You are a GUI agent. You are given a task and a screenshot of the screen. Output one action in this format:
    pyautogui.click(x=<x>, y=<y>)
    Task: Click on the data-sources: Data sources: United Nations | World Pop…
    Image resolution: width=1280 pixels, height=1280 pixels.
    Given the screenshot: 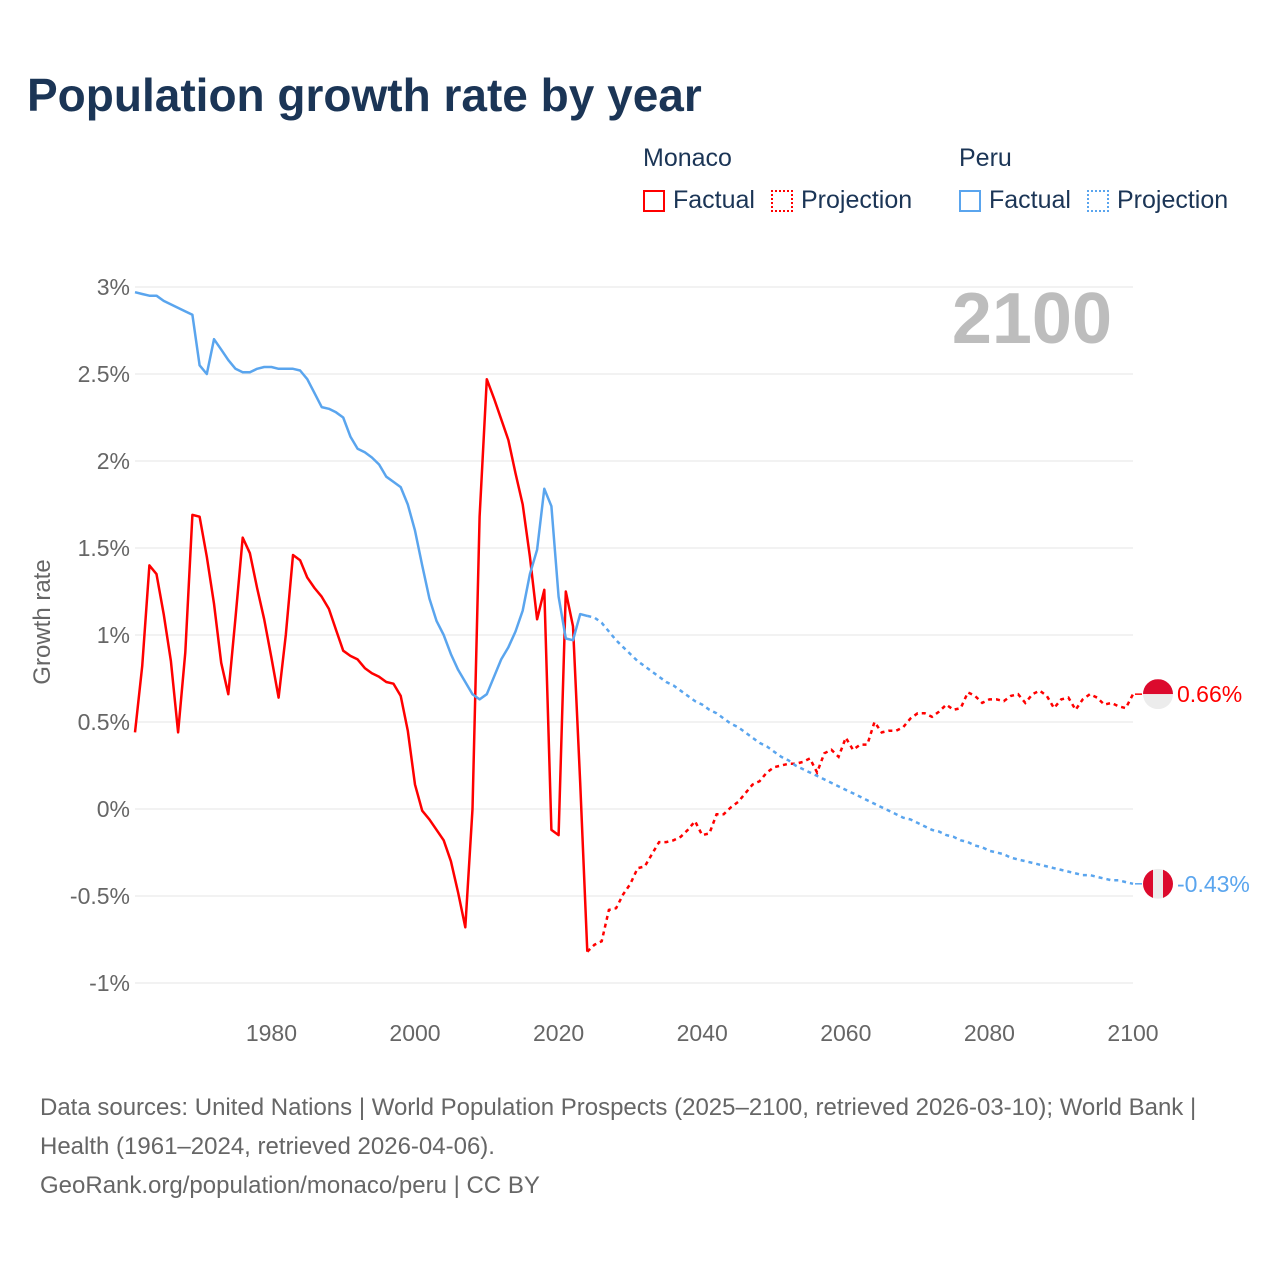 What is the action you would take?
    pyautogui.click(x=618, y=1127)
    